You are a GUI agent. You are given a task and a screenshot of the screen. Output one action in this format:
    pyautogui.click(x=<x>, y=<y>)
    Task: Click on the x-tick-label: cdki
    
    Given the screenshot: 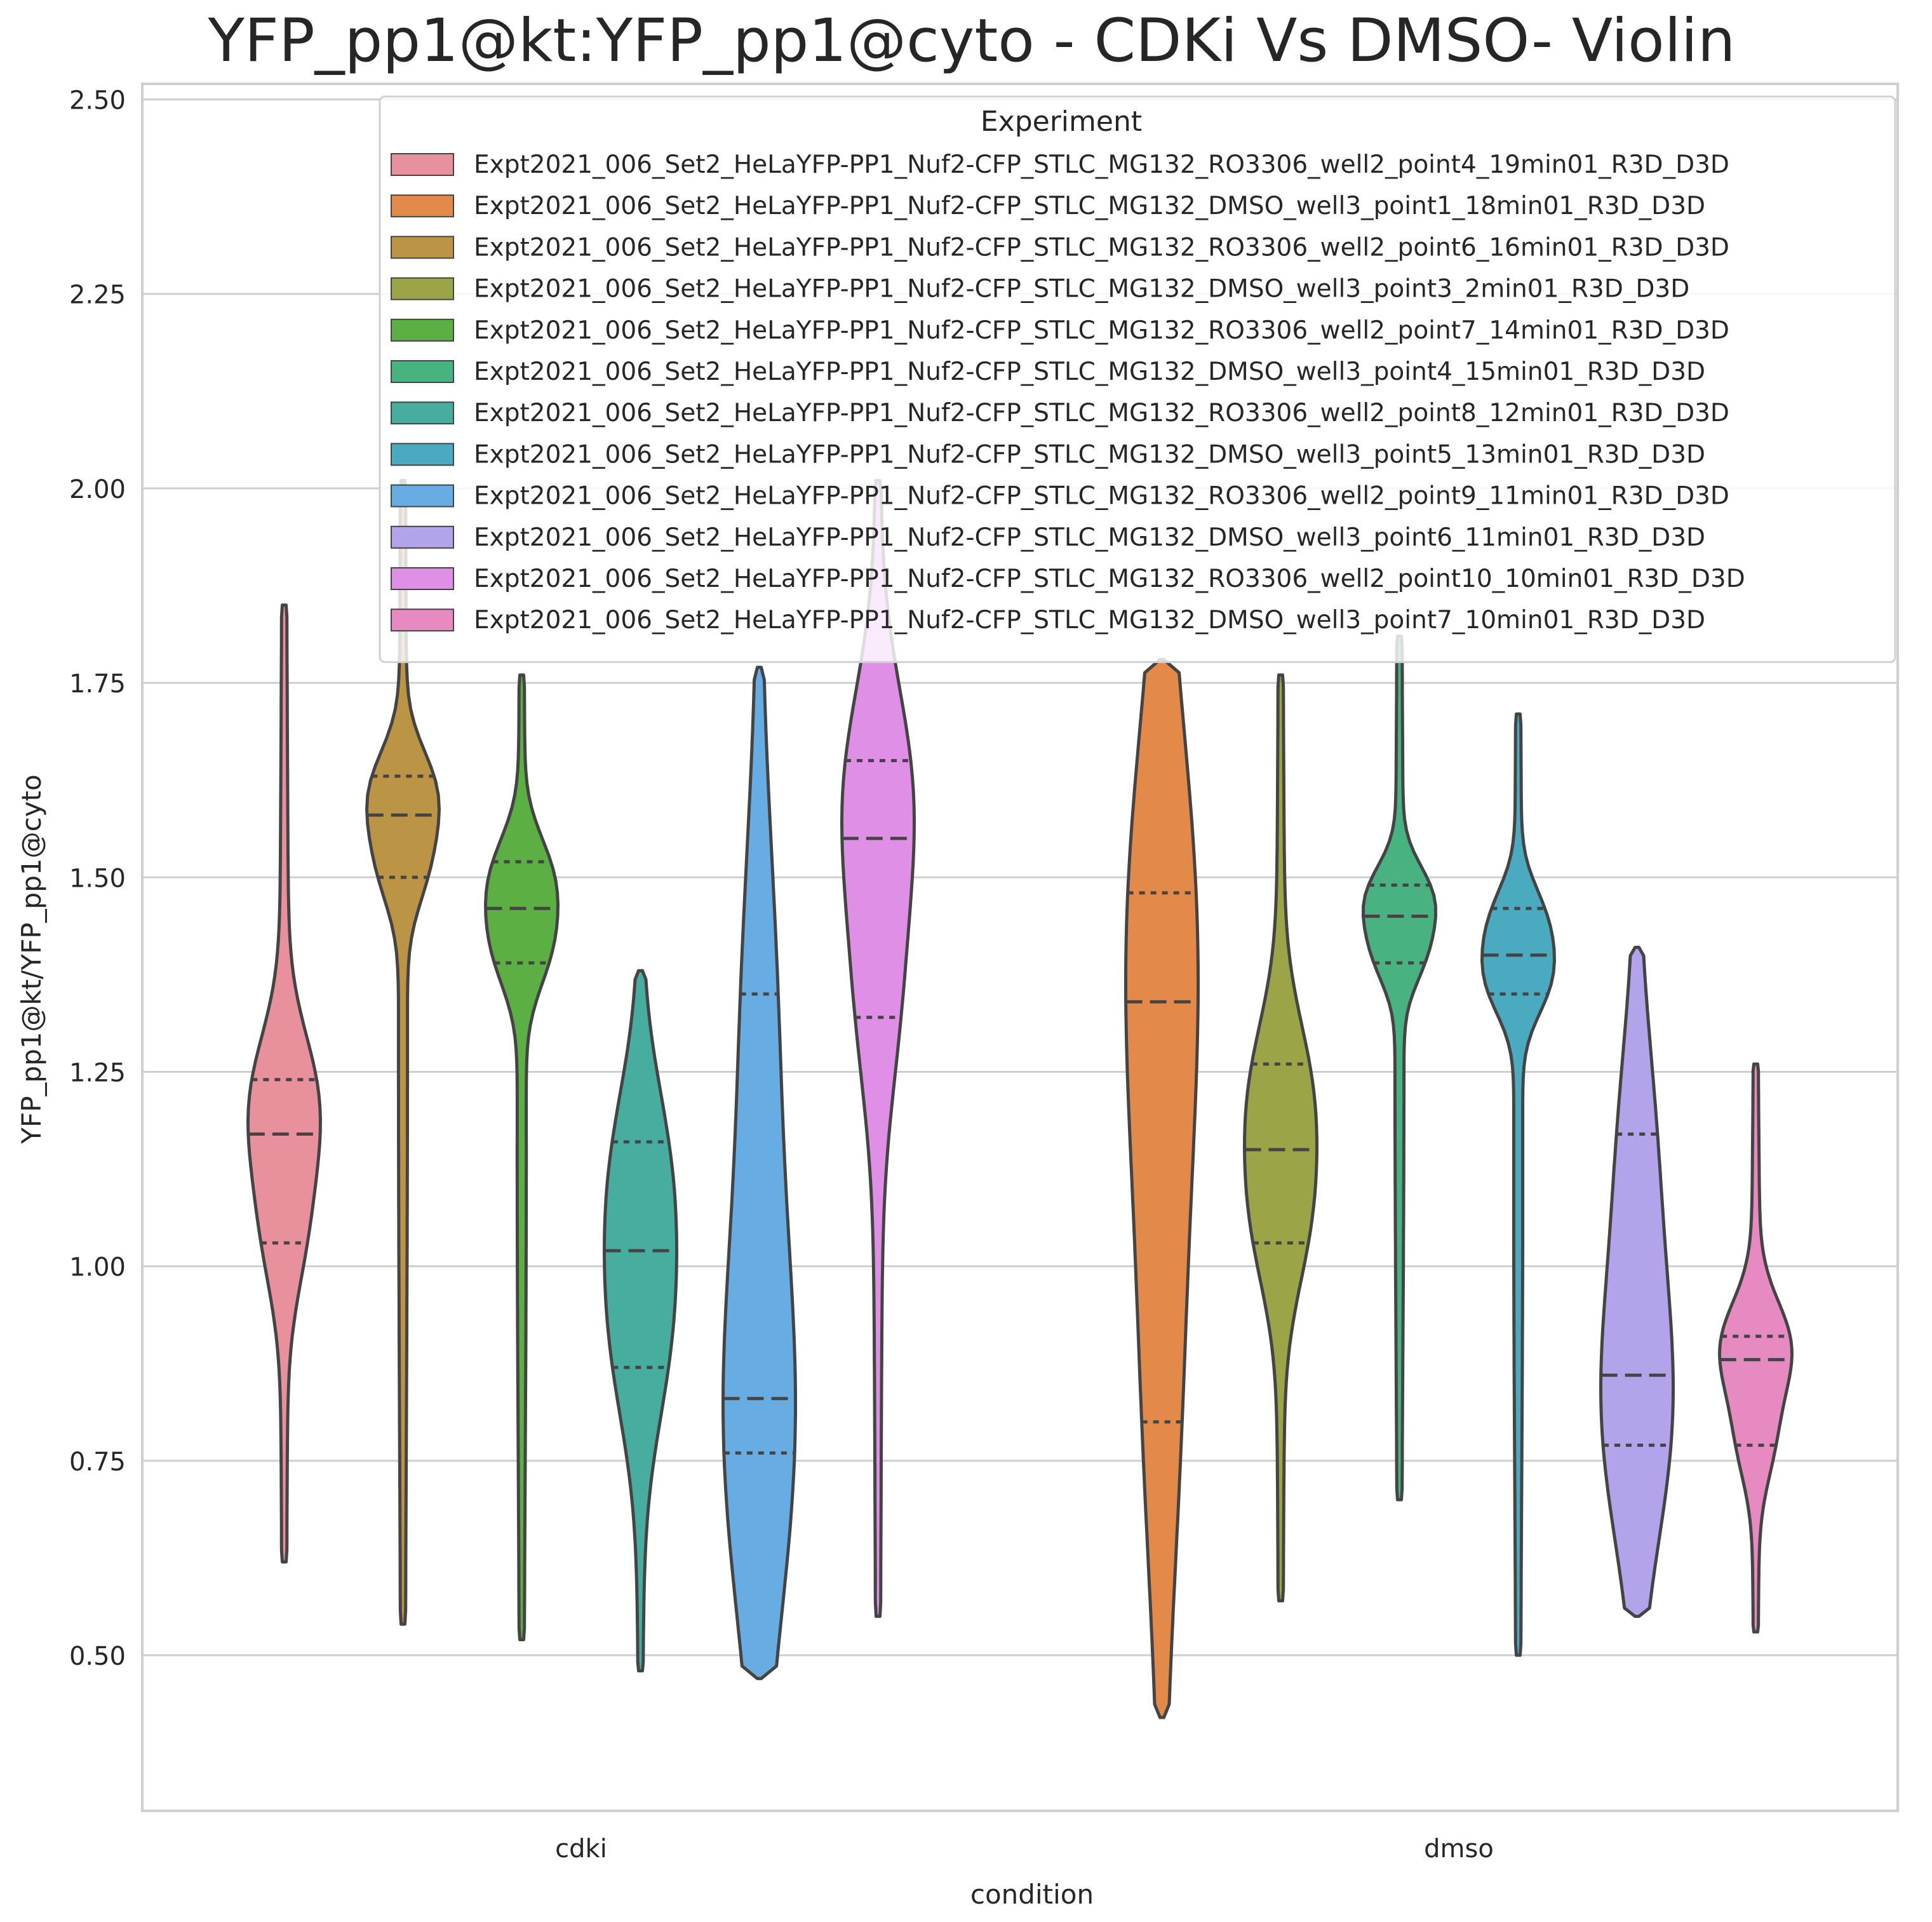 What is the action you would take?
    pyautogui.click(x=581, y=1849)
    